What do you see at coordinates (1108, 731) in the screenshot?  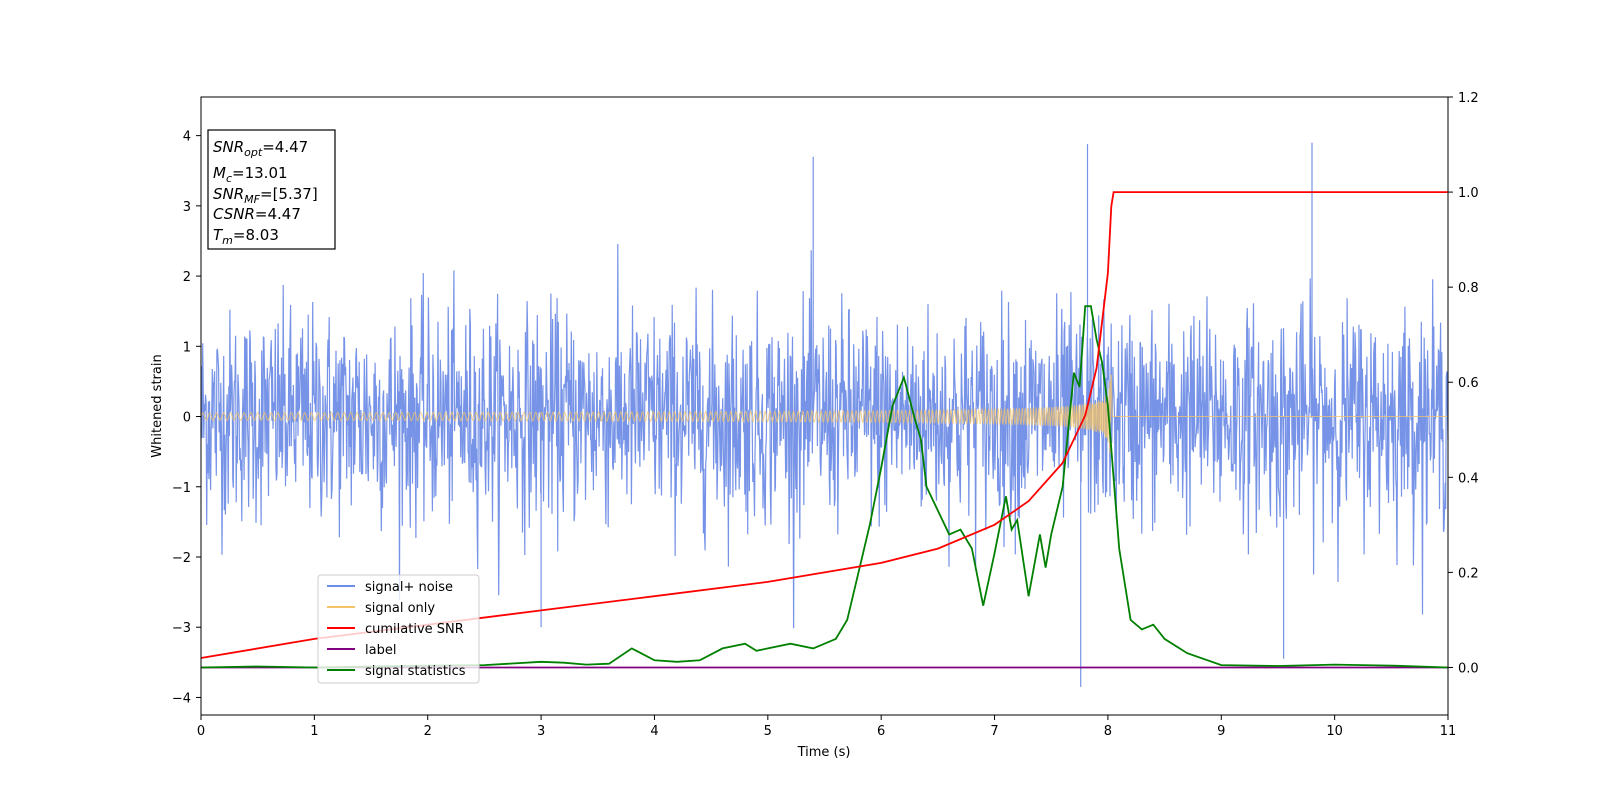 I see `x-tick-label: 8` at bounding box center [1108, 731].